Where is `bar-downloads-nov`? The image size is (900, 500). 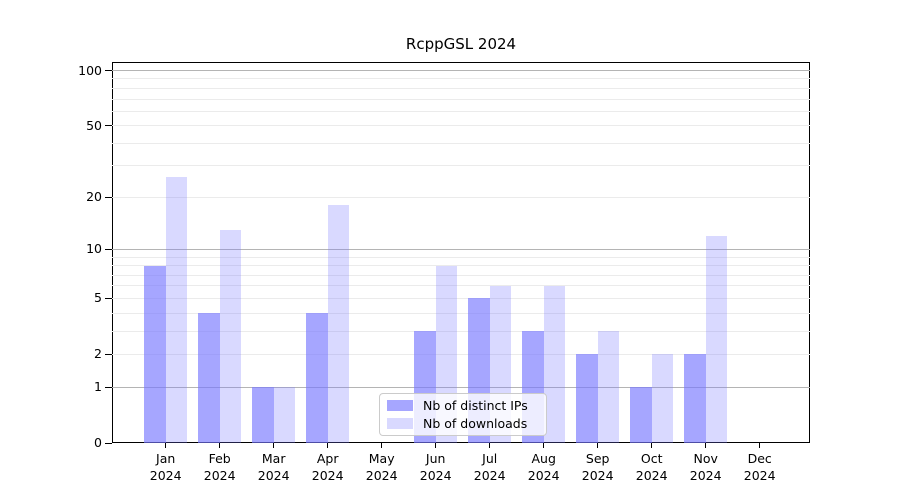 bar-downloads-nov is located at coordinates (716, 339).